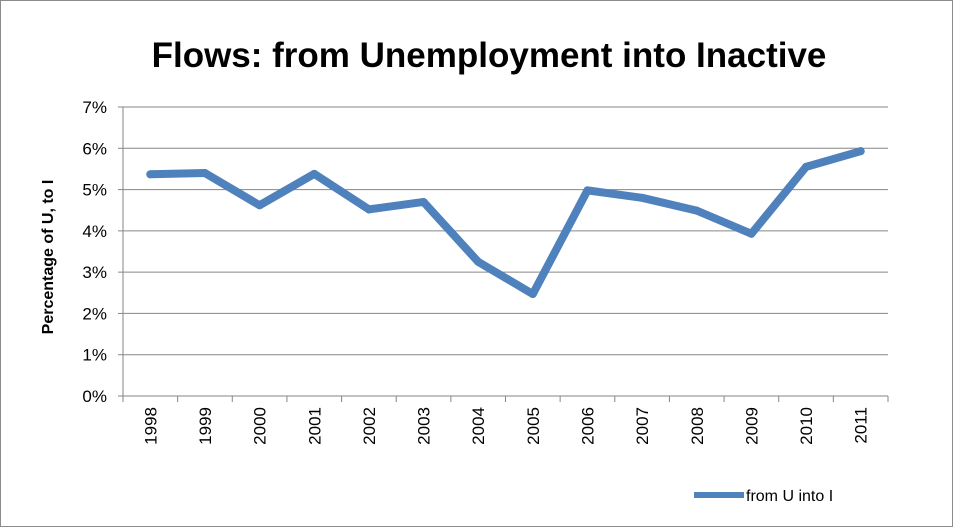 The height and width of the screenshot is (528, 953). Describe the element at coordinates (314, 426) in the screenshot. I see `x-tick-label: 2001` at that location.